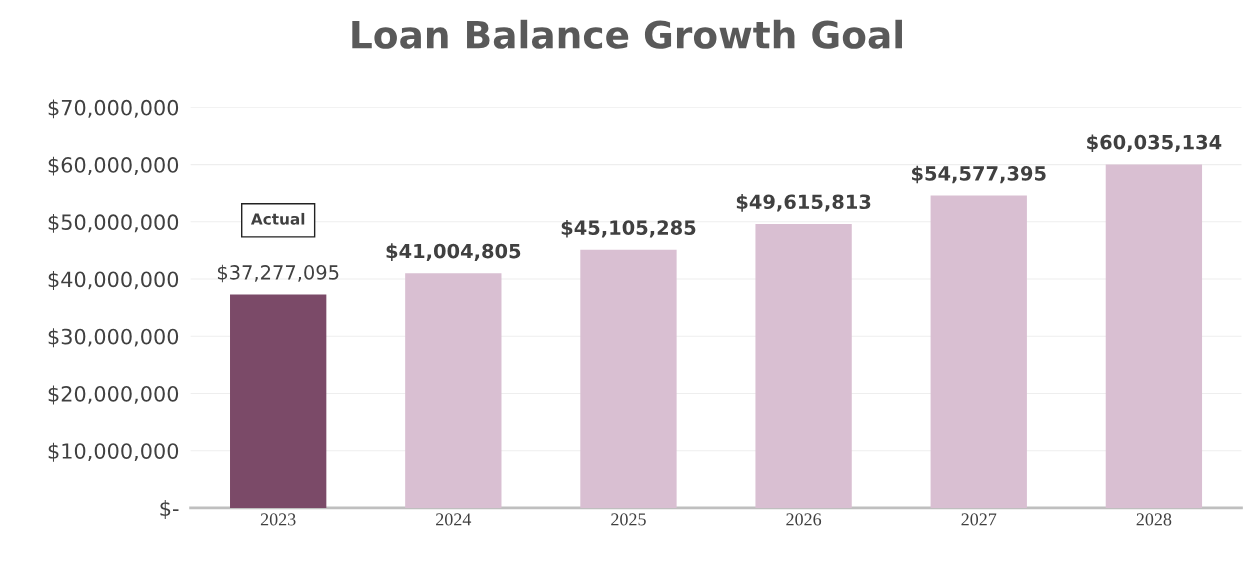 Image resolution: width=1254 pixels, height=565 pixels. I want to click on x-tick-label: 2025, so click(628, 519).